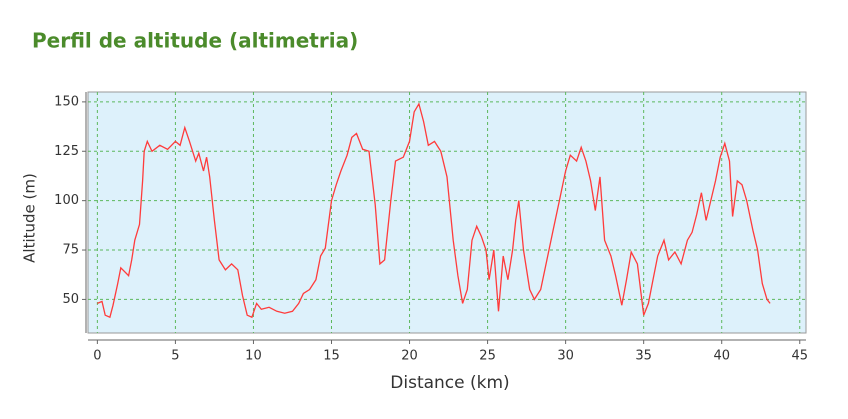 The height and width of the screenshot is (419, 848). I want to click on y-tick-label: 100, so click(66, 200).